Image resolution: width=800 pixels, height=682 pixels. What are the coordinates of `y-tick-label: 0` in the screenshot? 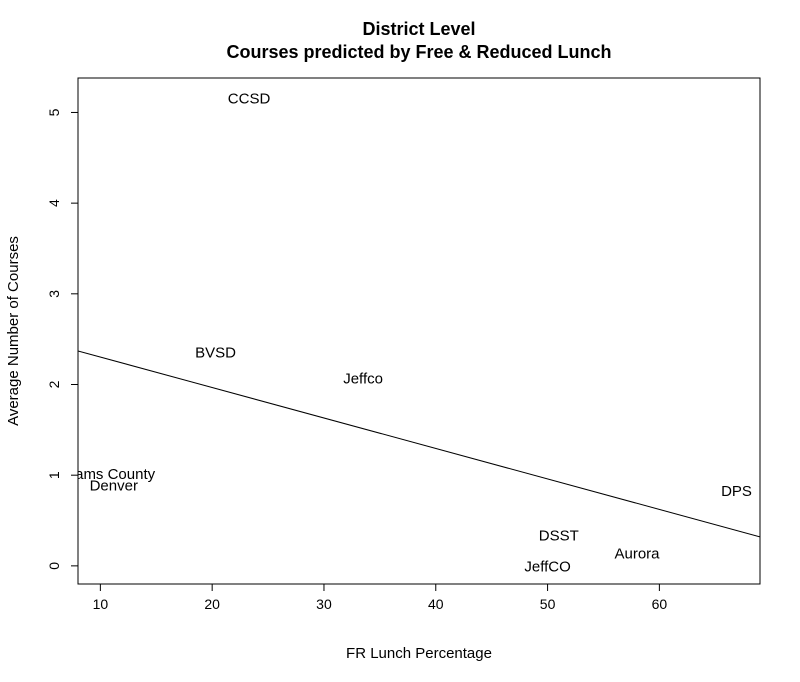 It's located at (54, 566).